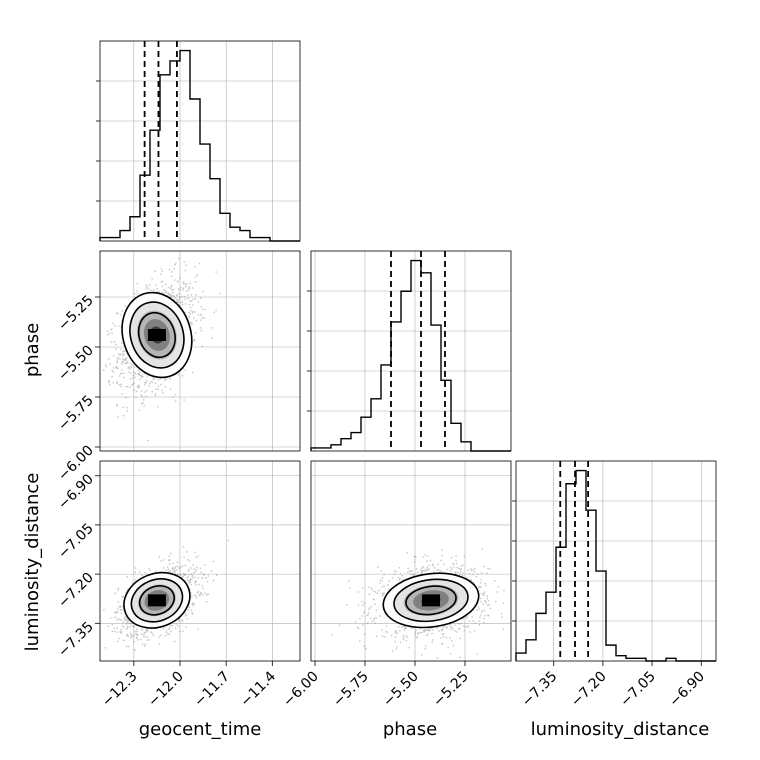 The image size is (760, 760). What do you see at coordinates (301, 690) in the screenshot?
I see `xtick-label-phase: −6.00` at bounding box center [301, 690].